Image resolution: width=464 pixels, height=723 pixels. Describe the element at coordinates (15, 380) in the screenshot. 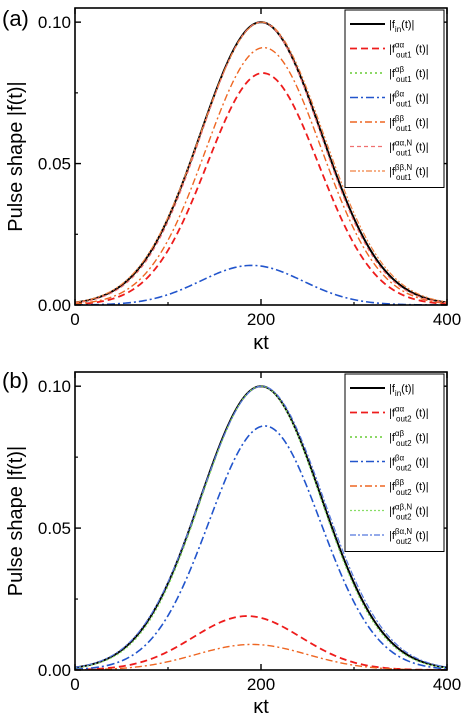

I see `panel-label: (b)` at that location.